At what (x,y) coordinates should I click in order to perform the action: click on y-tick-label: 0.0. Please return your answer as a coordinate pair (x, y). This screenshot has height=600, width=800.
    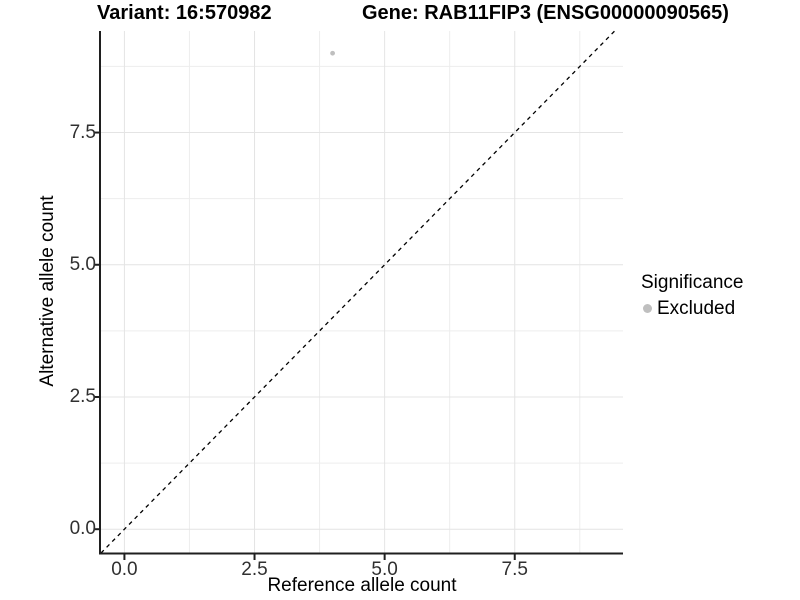
    Looking at the image, I should click on (82, 529).